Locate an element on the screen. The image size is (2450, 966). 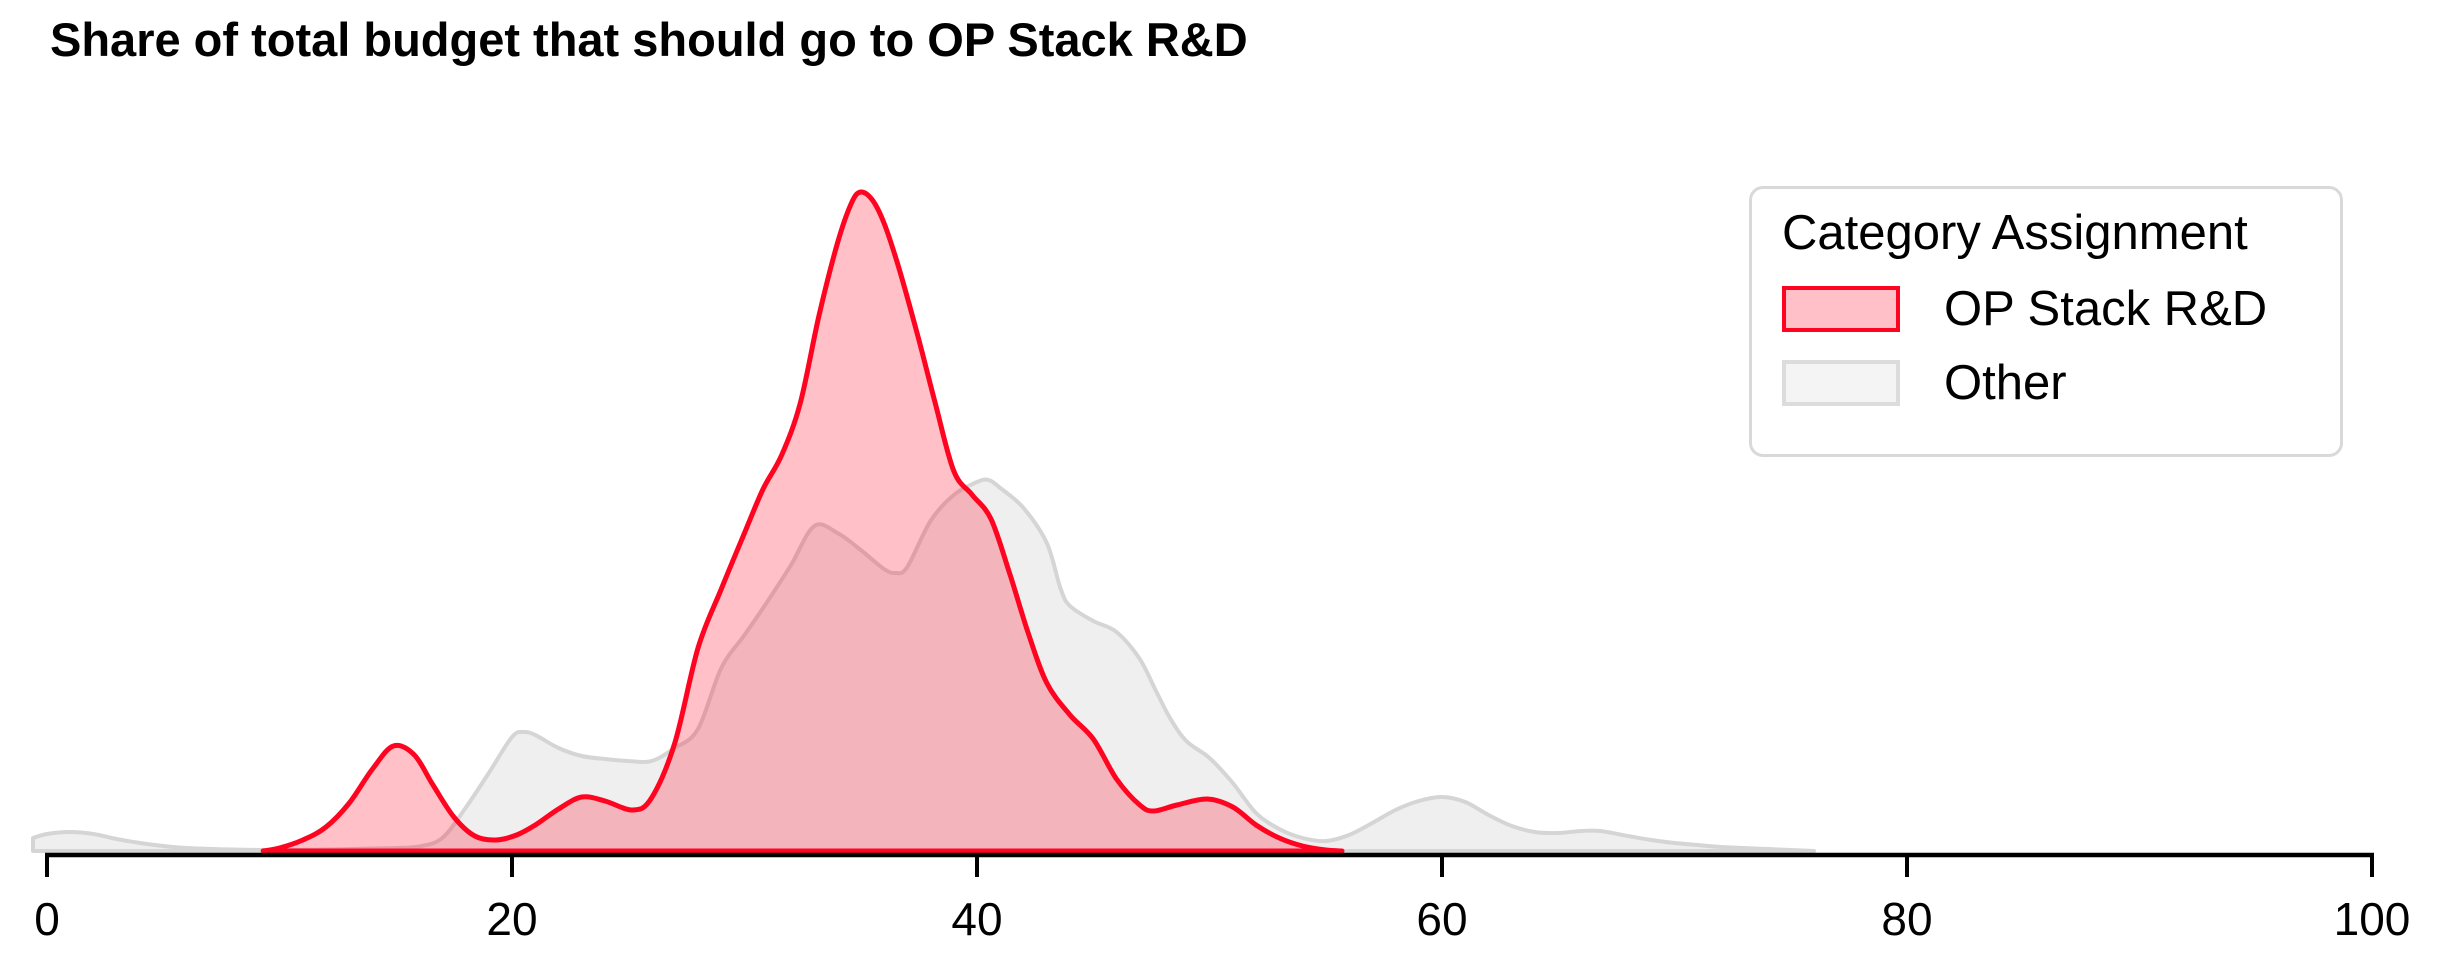
x-tick-label-20: 20 is located at coordinates (512, 919).